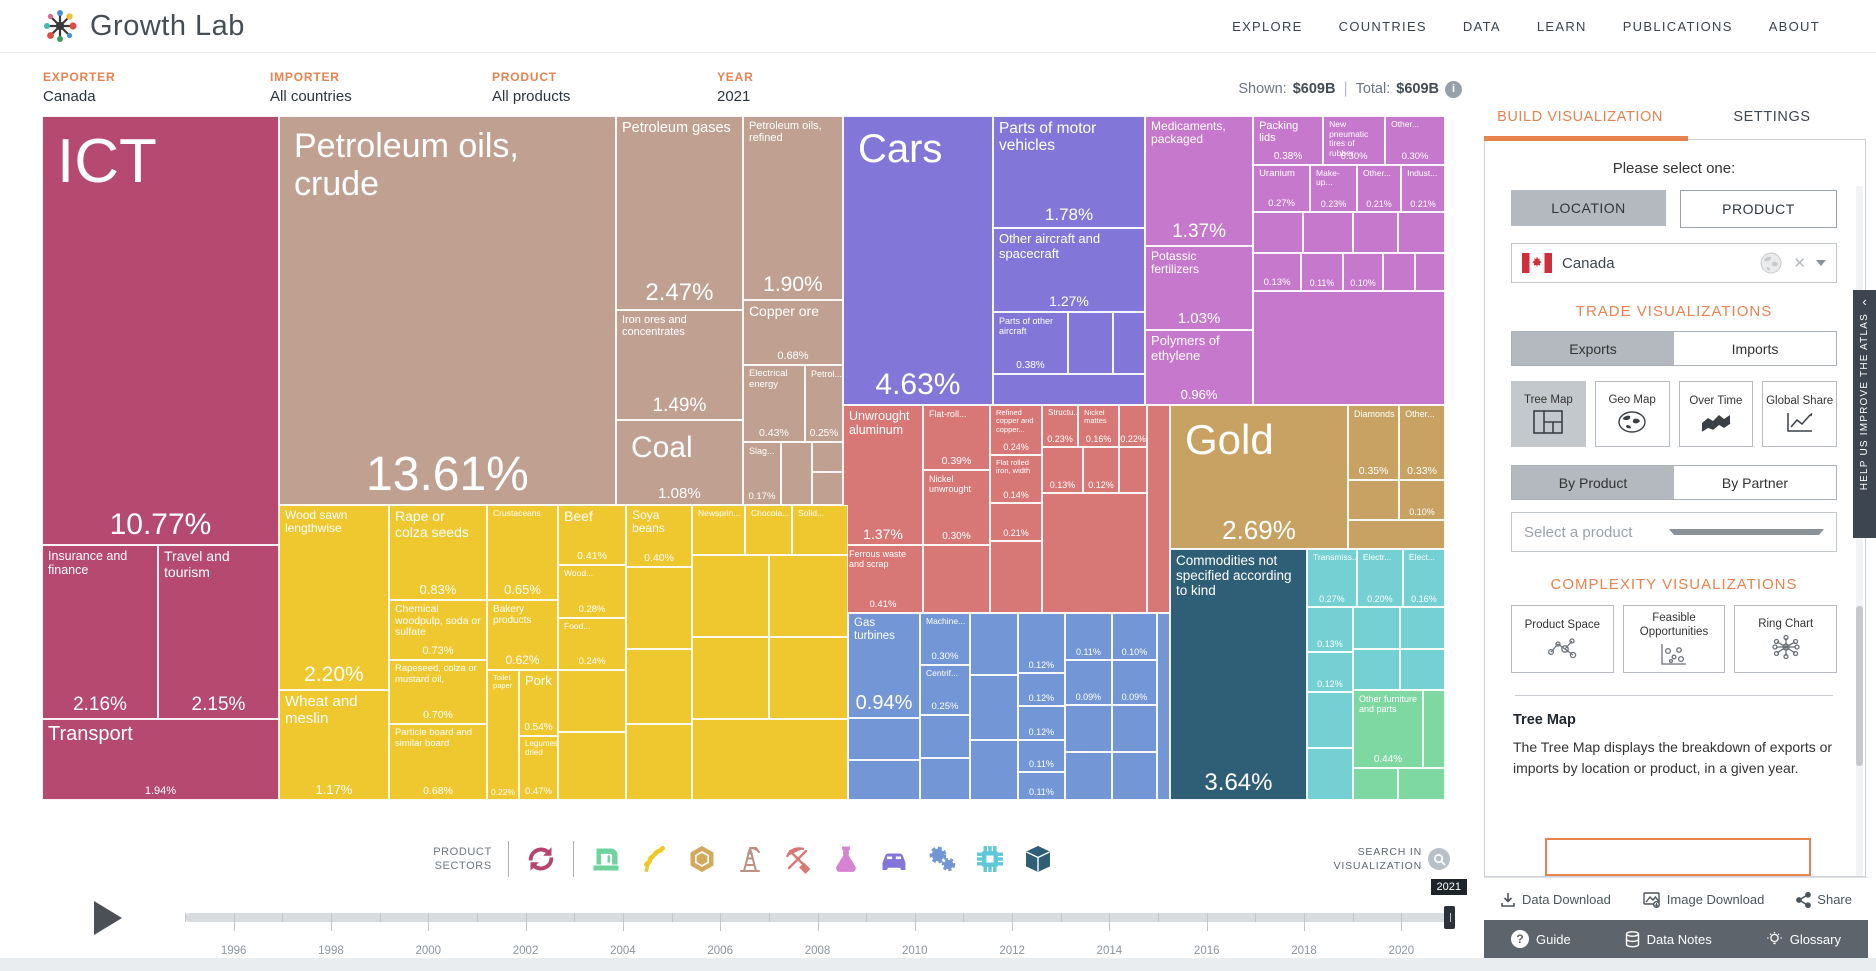 Image resolution: width=1876 pixels, height=971 pixels. What do you see at coordinates (160, 330) in the screenshot?
I see `treemap-cell-ict: ICT 10.77%` at bounding box center [160, 330].